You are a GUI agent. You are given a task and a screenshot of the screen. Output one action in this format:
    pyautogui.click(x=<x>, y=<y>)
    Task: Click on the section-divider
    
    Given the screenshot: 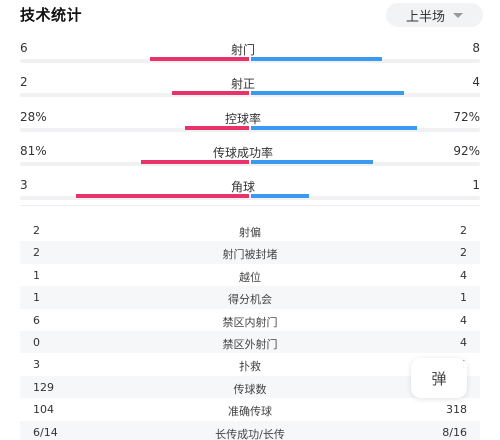 What is the action you would take?
    pyautogui.click(x=250, y=205)
    